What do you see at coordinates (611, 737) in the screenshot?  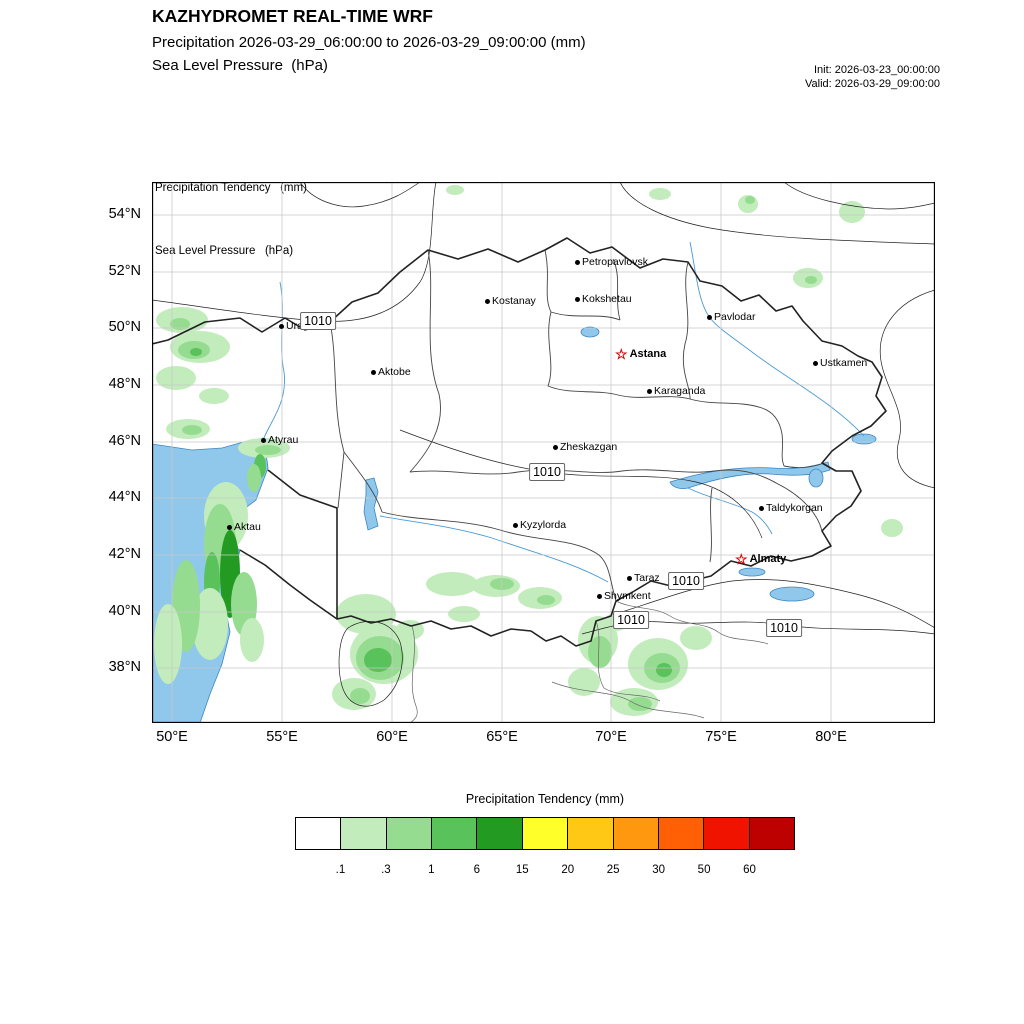 I see `lon-tick-label: 70°E` at bounding box center [611, 737].